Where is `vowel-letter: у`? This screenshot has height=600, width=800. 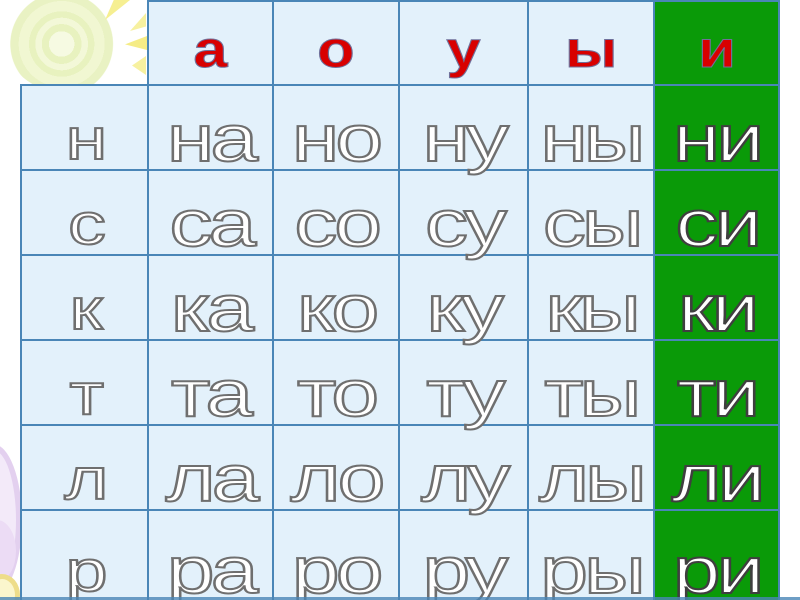
vowel-letter: у is located at coordinates (463, 50).